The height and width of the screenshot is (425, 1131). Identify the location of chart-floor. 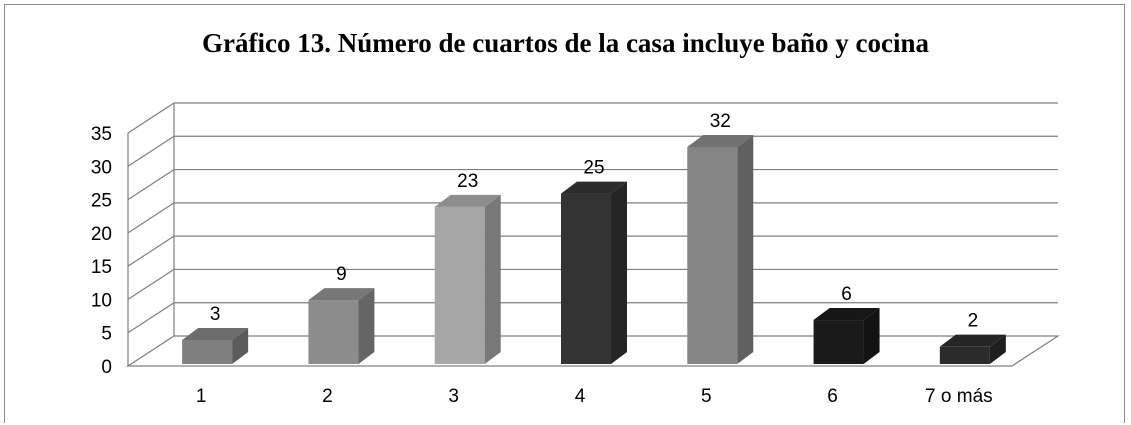
(593, 351).